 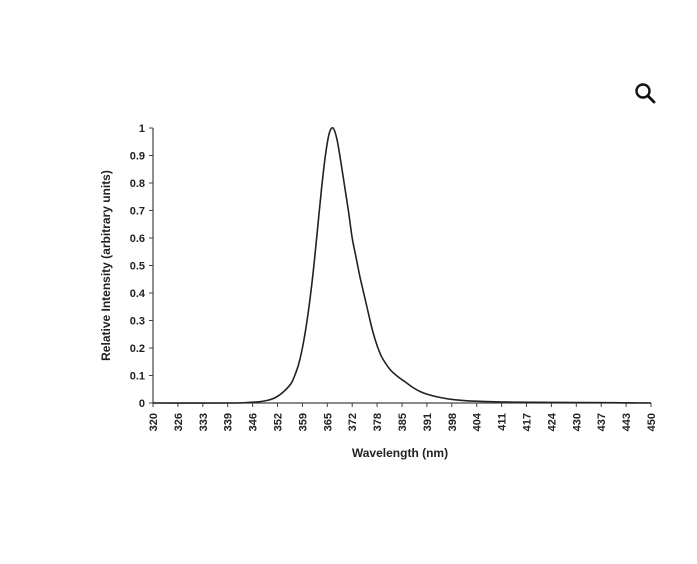 What do you see at coordinates (652, 422) in the screenshot?
I see `x-tick-label: 450` at bounding box center [652, 422].